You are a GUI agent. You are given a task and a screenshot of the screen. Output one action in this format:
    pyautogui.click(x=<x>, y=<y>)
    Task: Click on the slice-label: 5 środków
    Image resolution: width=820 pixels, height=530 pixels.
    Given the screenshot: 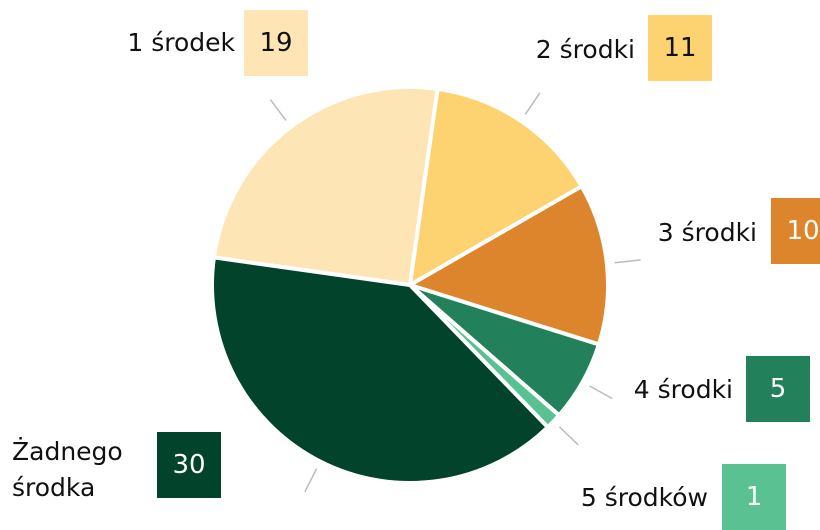 What is the action you would take?
    pyautogui.click(x=644, y=497)
    